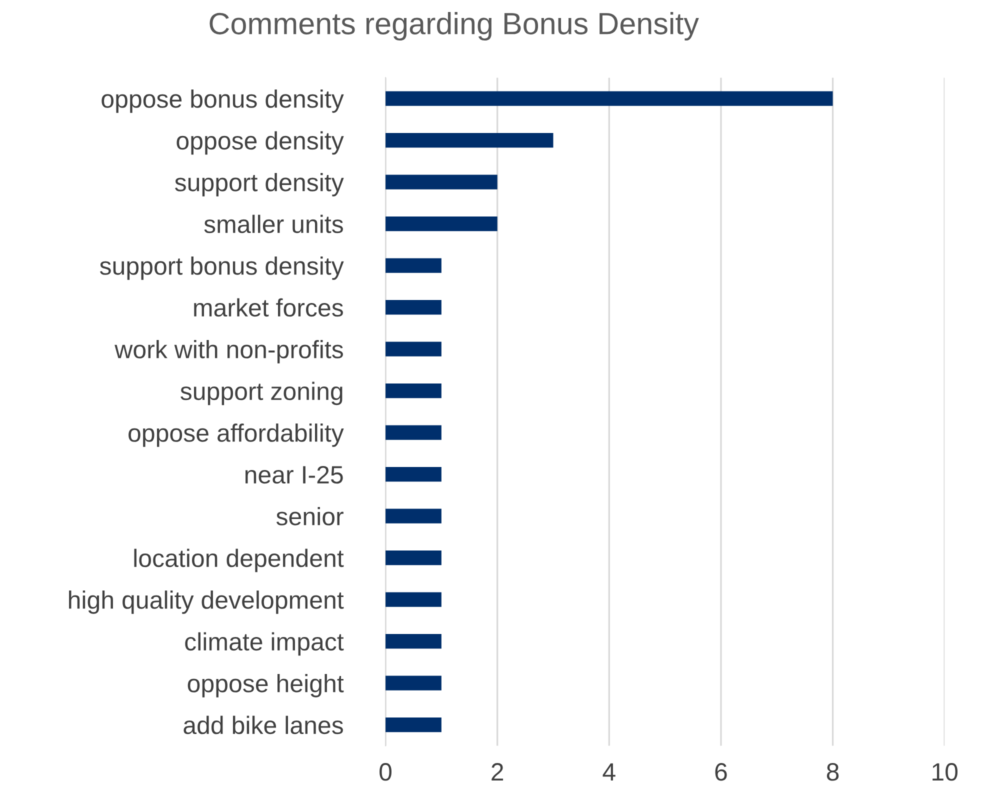 This screenshot has width=986, height=801. I want to click on x-tick-label: 2, so click(498, 772).